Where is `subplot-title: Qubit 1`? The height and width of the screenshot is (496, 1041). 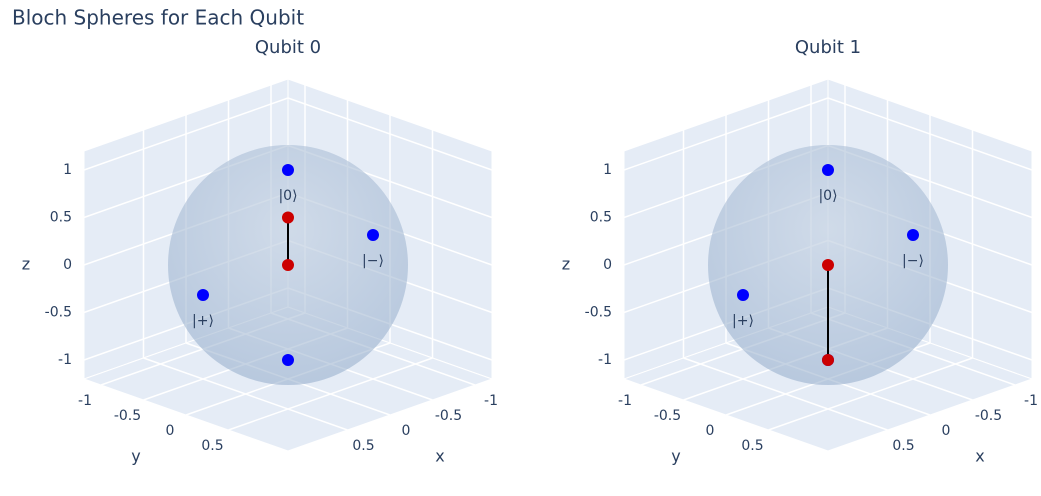 subplot-title: Qubit 1 is located at coordinates (828, 47).